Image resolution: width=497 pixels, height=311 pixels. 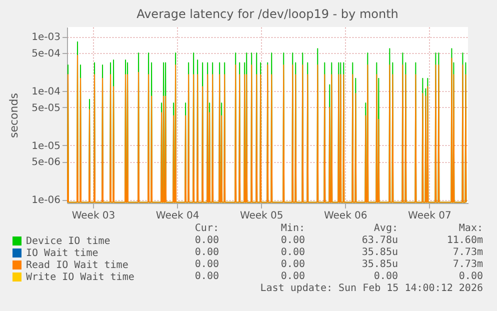 What do you see at coordinates (46, 162) in the screenshot?
I see `y-tick-label: 5e-06` at bounding box center [46, 162].